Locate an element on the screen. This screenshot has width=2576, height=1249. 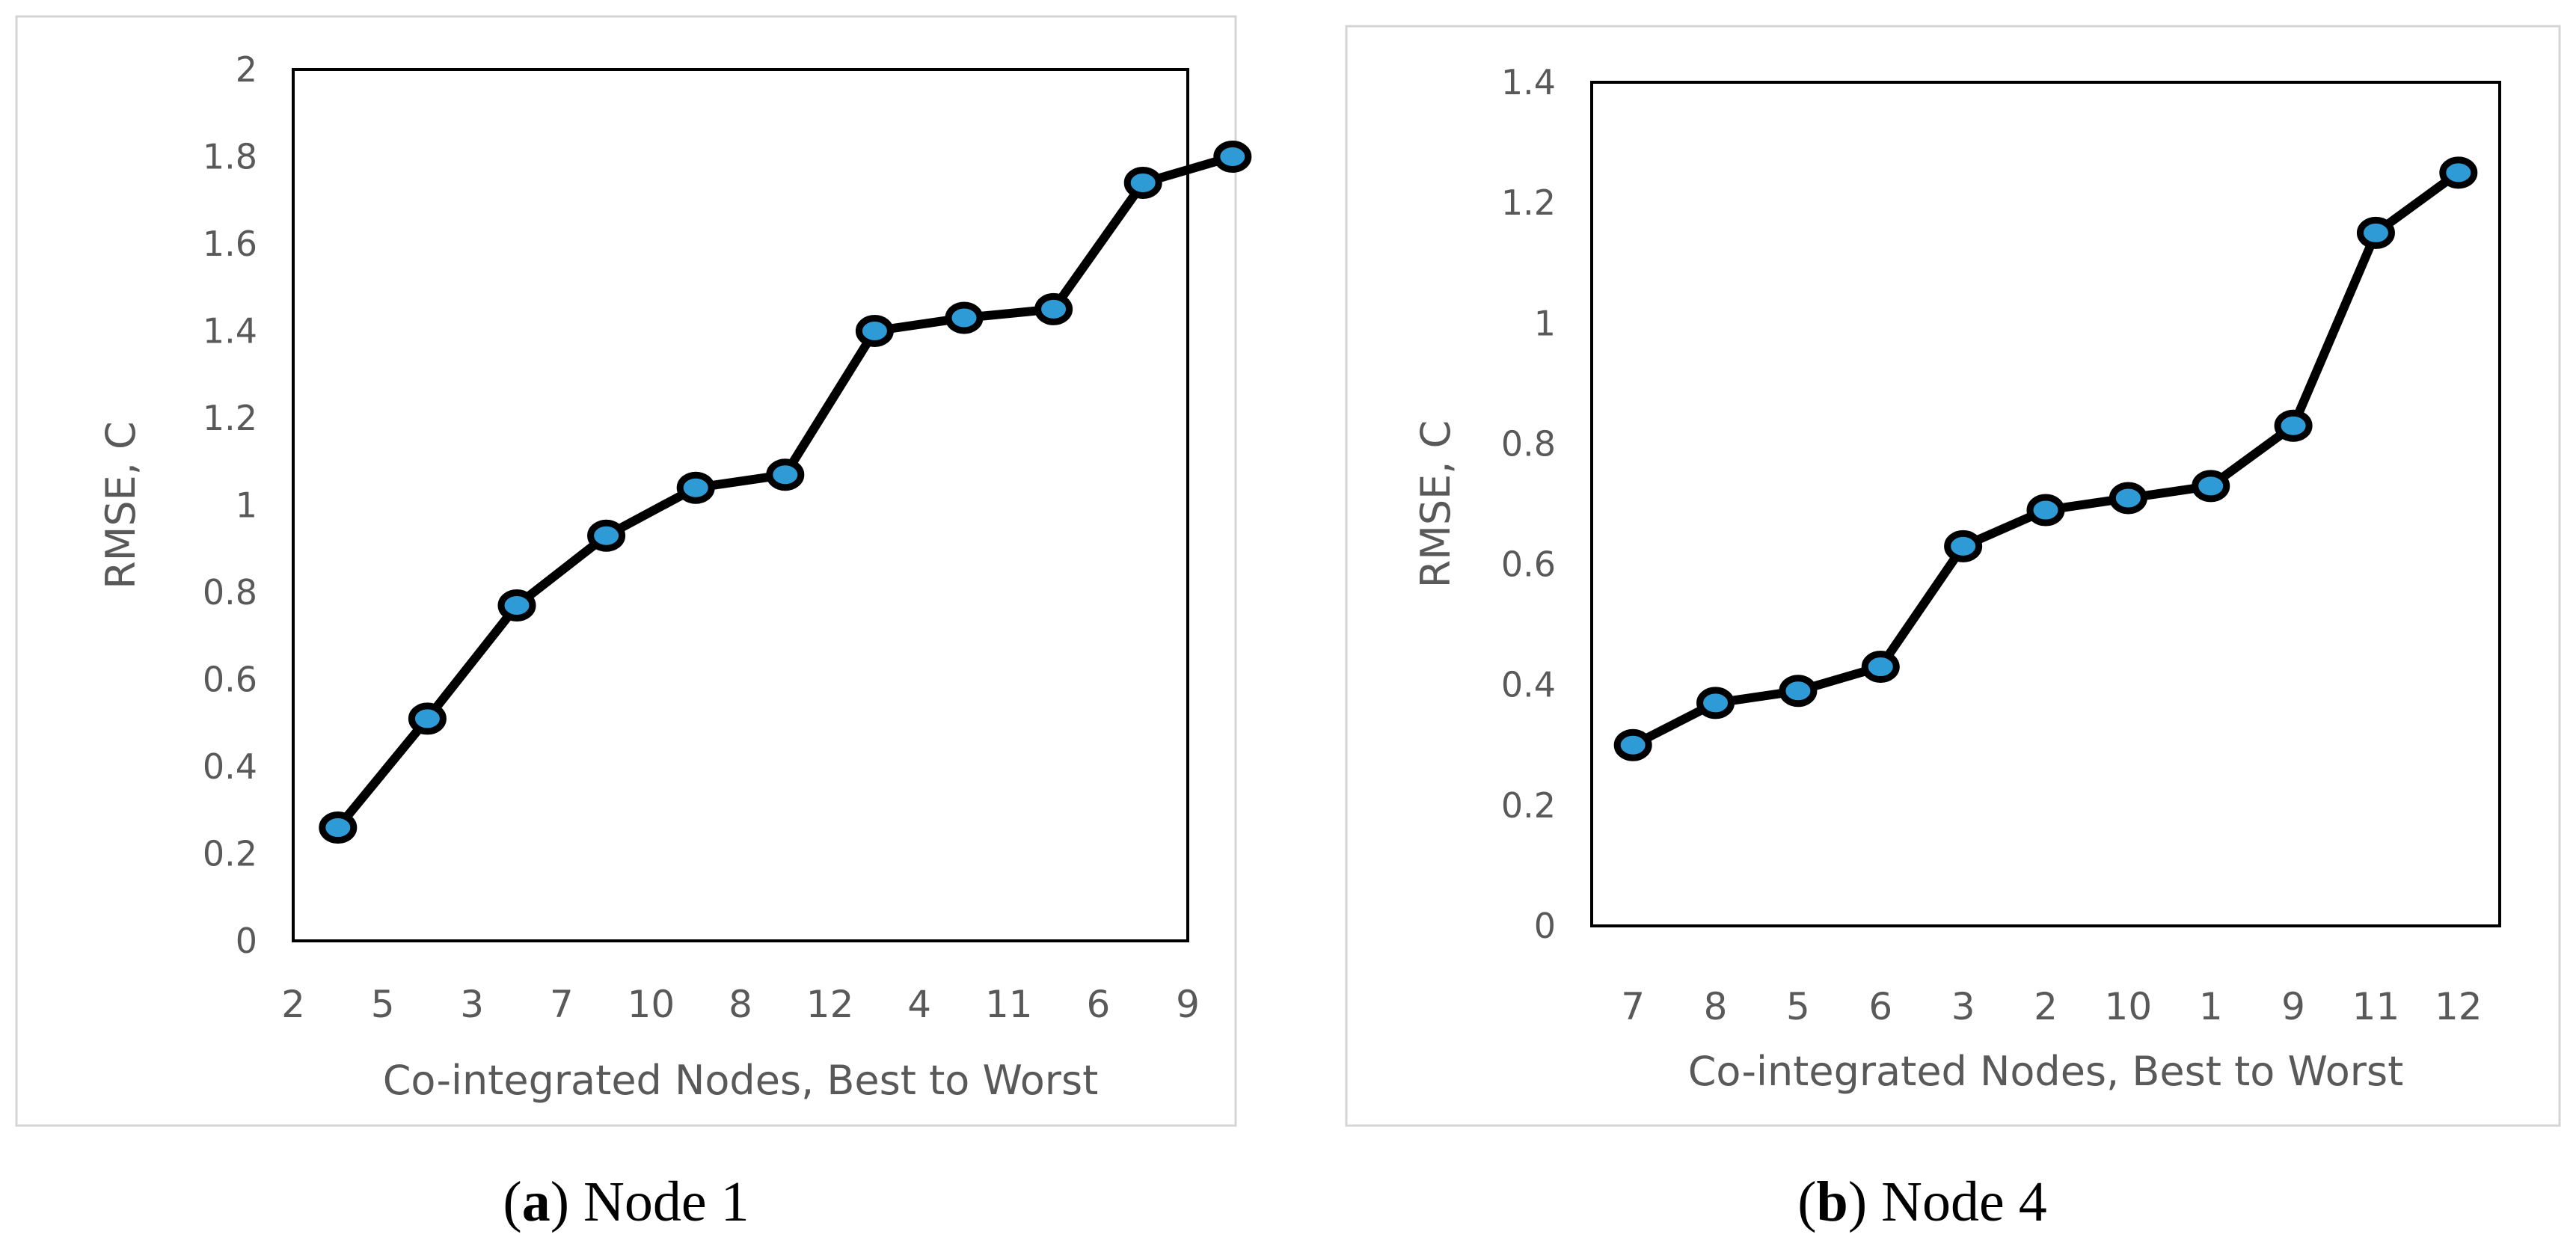
caption-letter: b is located at coordinates (1832, 1201).